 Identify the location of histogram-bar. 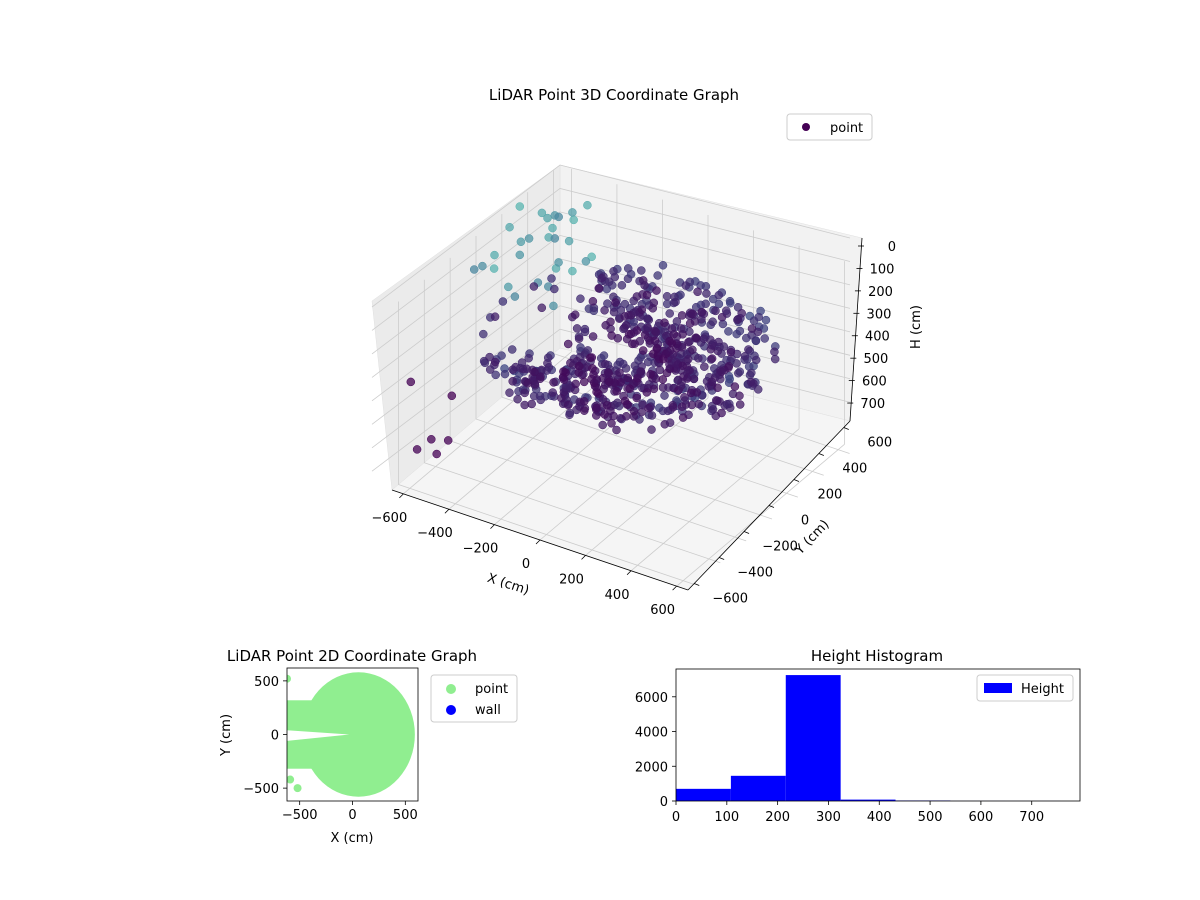
(703, 794).